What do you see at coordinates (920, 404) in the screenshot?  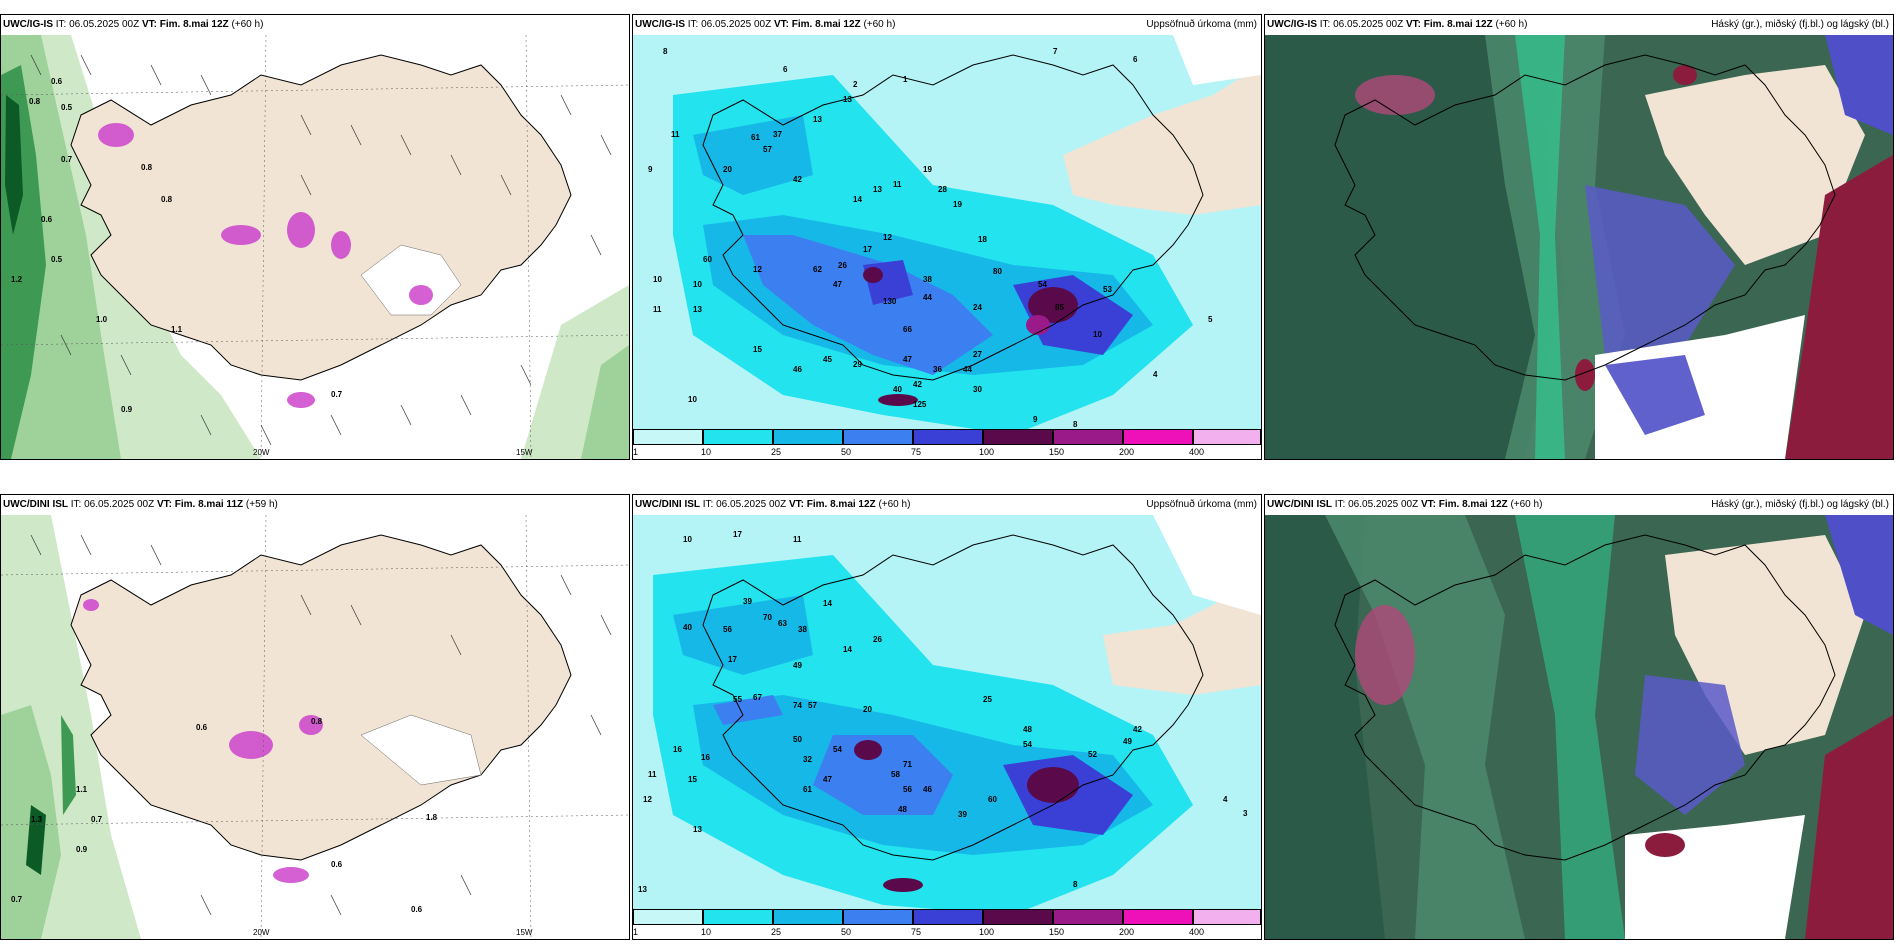 I see `precip-value: 125` at bounding box center [920, 404].